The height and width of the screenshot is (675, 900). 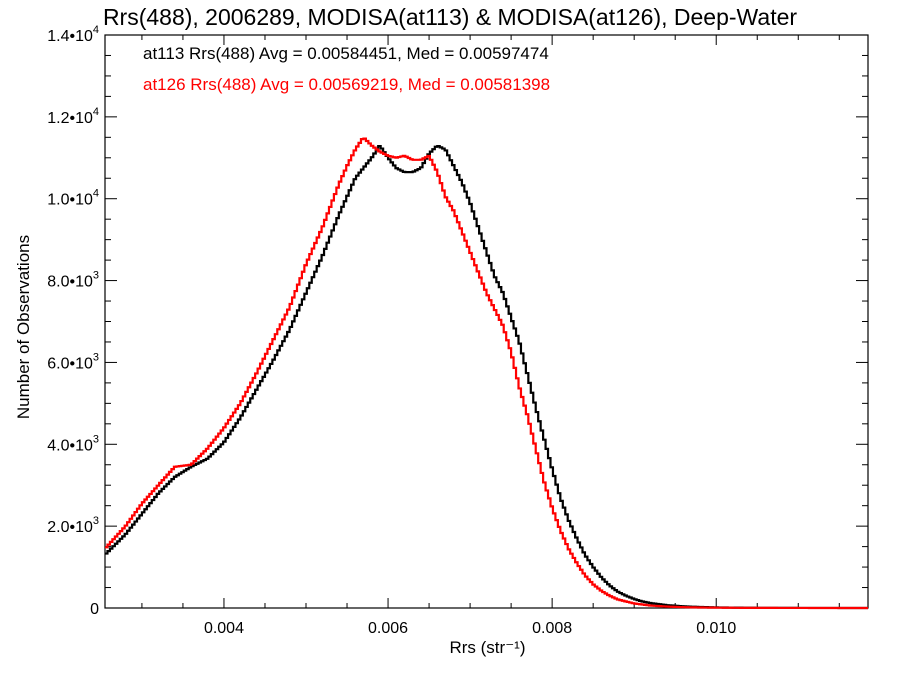 What do you see at coordinates (73, 525) in the screenshot?
I see `y-tick-label: 2.0•103` at bounding box center [73, 525].